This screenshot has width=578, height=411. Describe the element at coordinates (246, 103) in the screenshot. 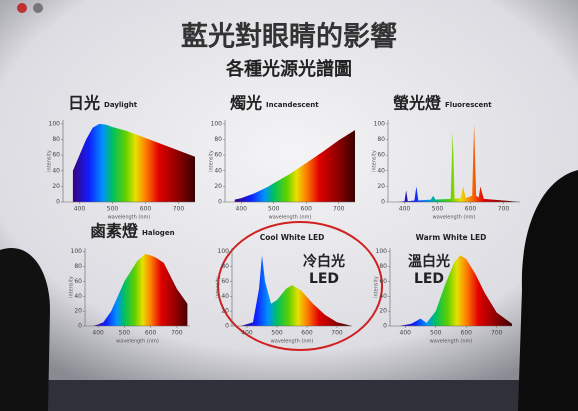

I see `chart-title: 燭光` at that location.